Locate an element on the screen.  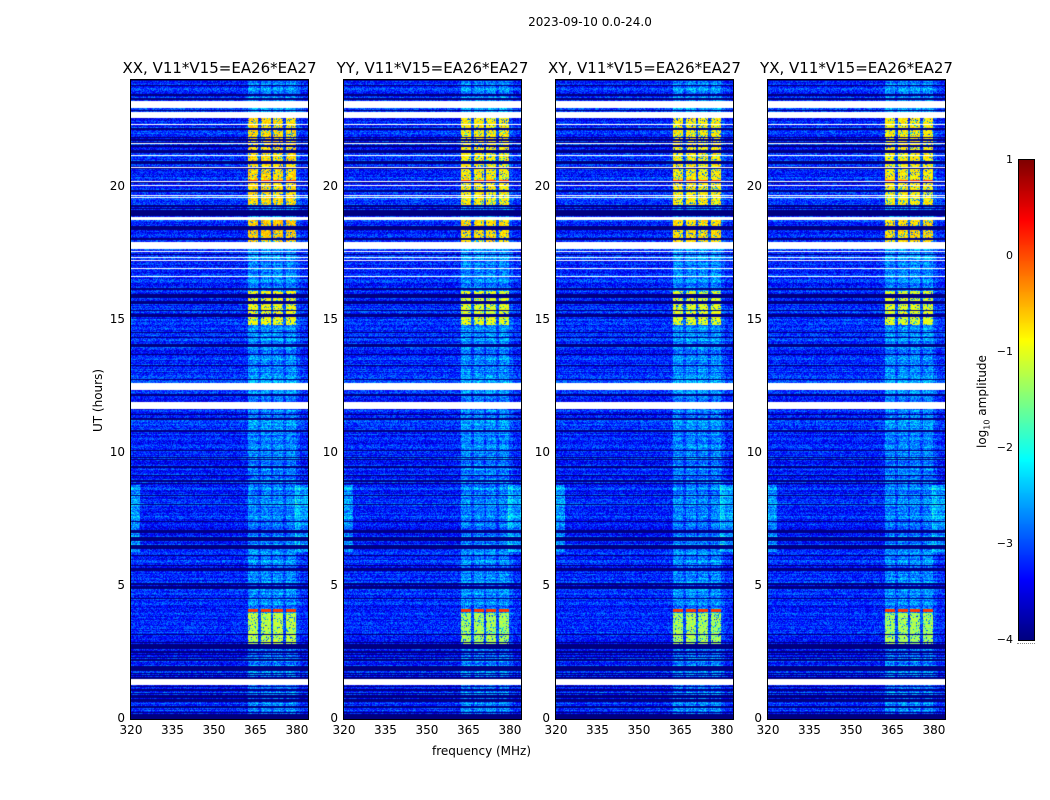
colorbar-tick-label: 0 is located at coordinates (1009, 255).